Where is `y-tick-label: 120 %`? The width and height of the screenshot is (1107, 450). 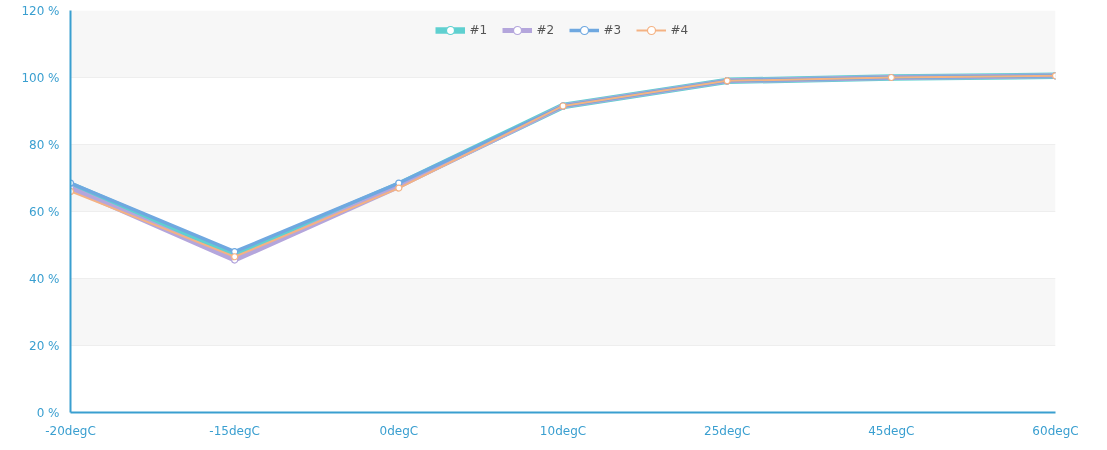 y-tick-label: 120 % is located at coordinates (40, 10).